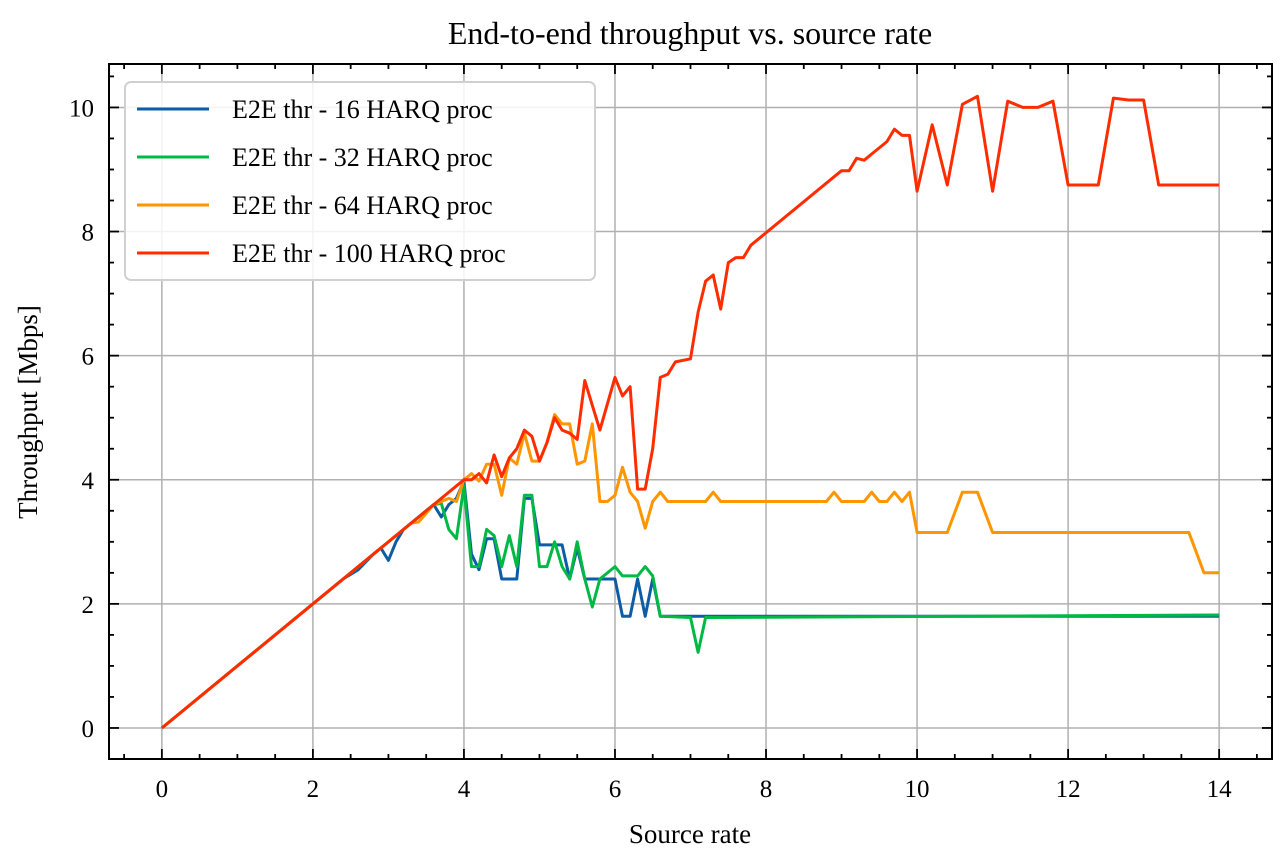 The width and height of the screenshot is (1286, 865). What do you see at coordinates (28, 412) in the screenshot?
I see `y-axis-label: Throughput [Mbps]` at bounding box center [28, 412].